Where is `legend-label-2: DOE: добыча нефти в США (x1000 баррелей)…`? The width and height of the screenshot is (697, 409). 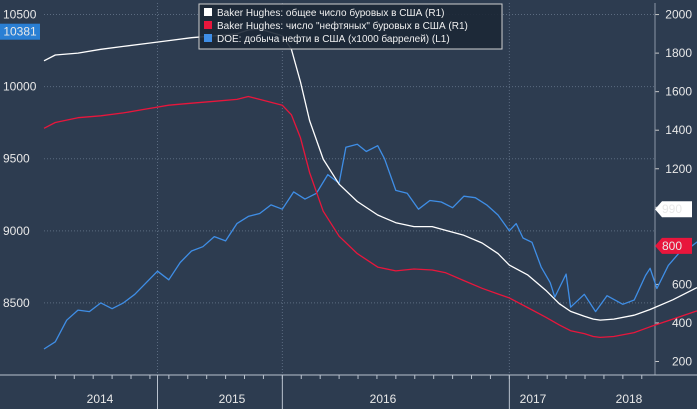 legend-label-2: DOE: добыча нефти в США (x1000 баррелей)… is located at coordinates (333, 39).